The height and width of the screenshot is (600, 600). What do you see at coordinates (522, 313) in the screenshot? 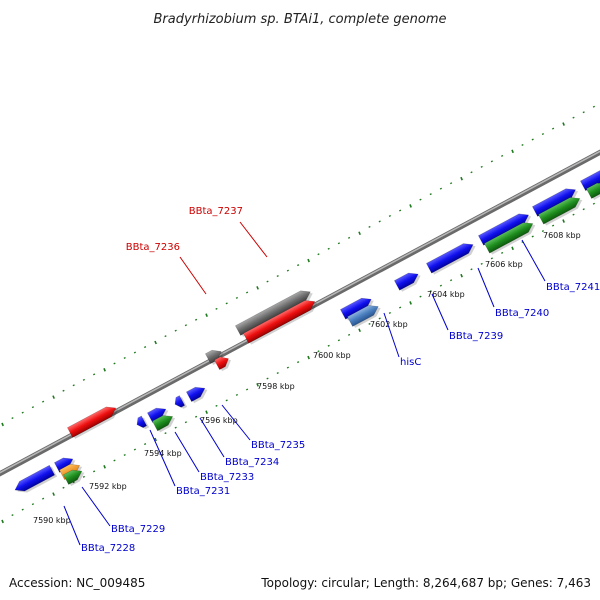
I see `gene-label-text: BBta_7240` at bounding box center [522, 313].